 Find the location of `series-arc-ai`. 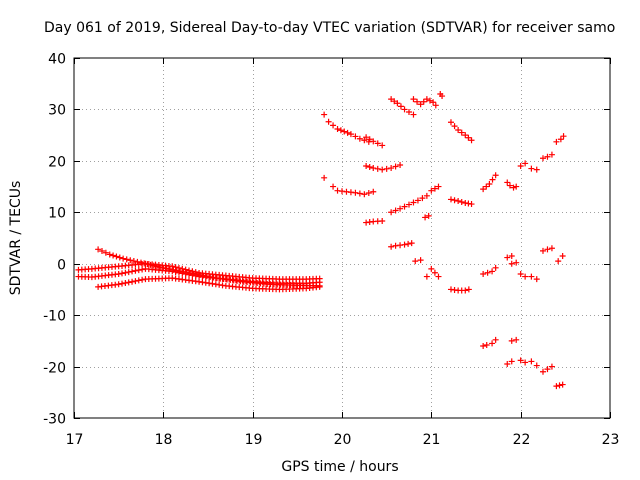

series-arc-ai is located at coordinates (534, 278).